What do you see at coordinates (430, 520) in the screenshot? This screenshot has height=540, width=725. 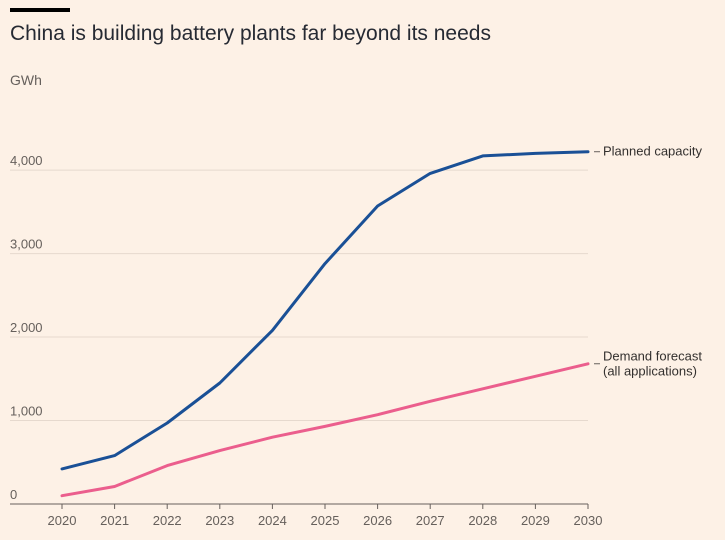 I see `x-tick-label: 2027` at bounding box center [430, 520].